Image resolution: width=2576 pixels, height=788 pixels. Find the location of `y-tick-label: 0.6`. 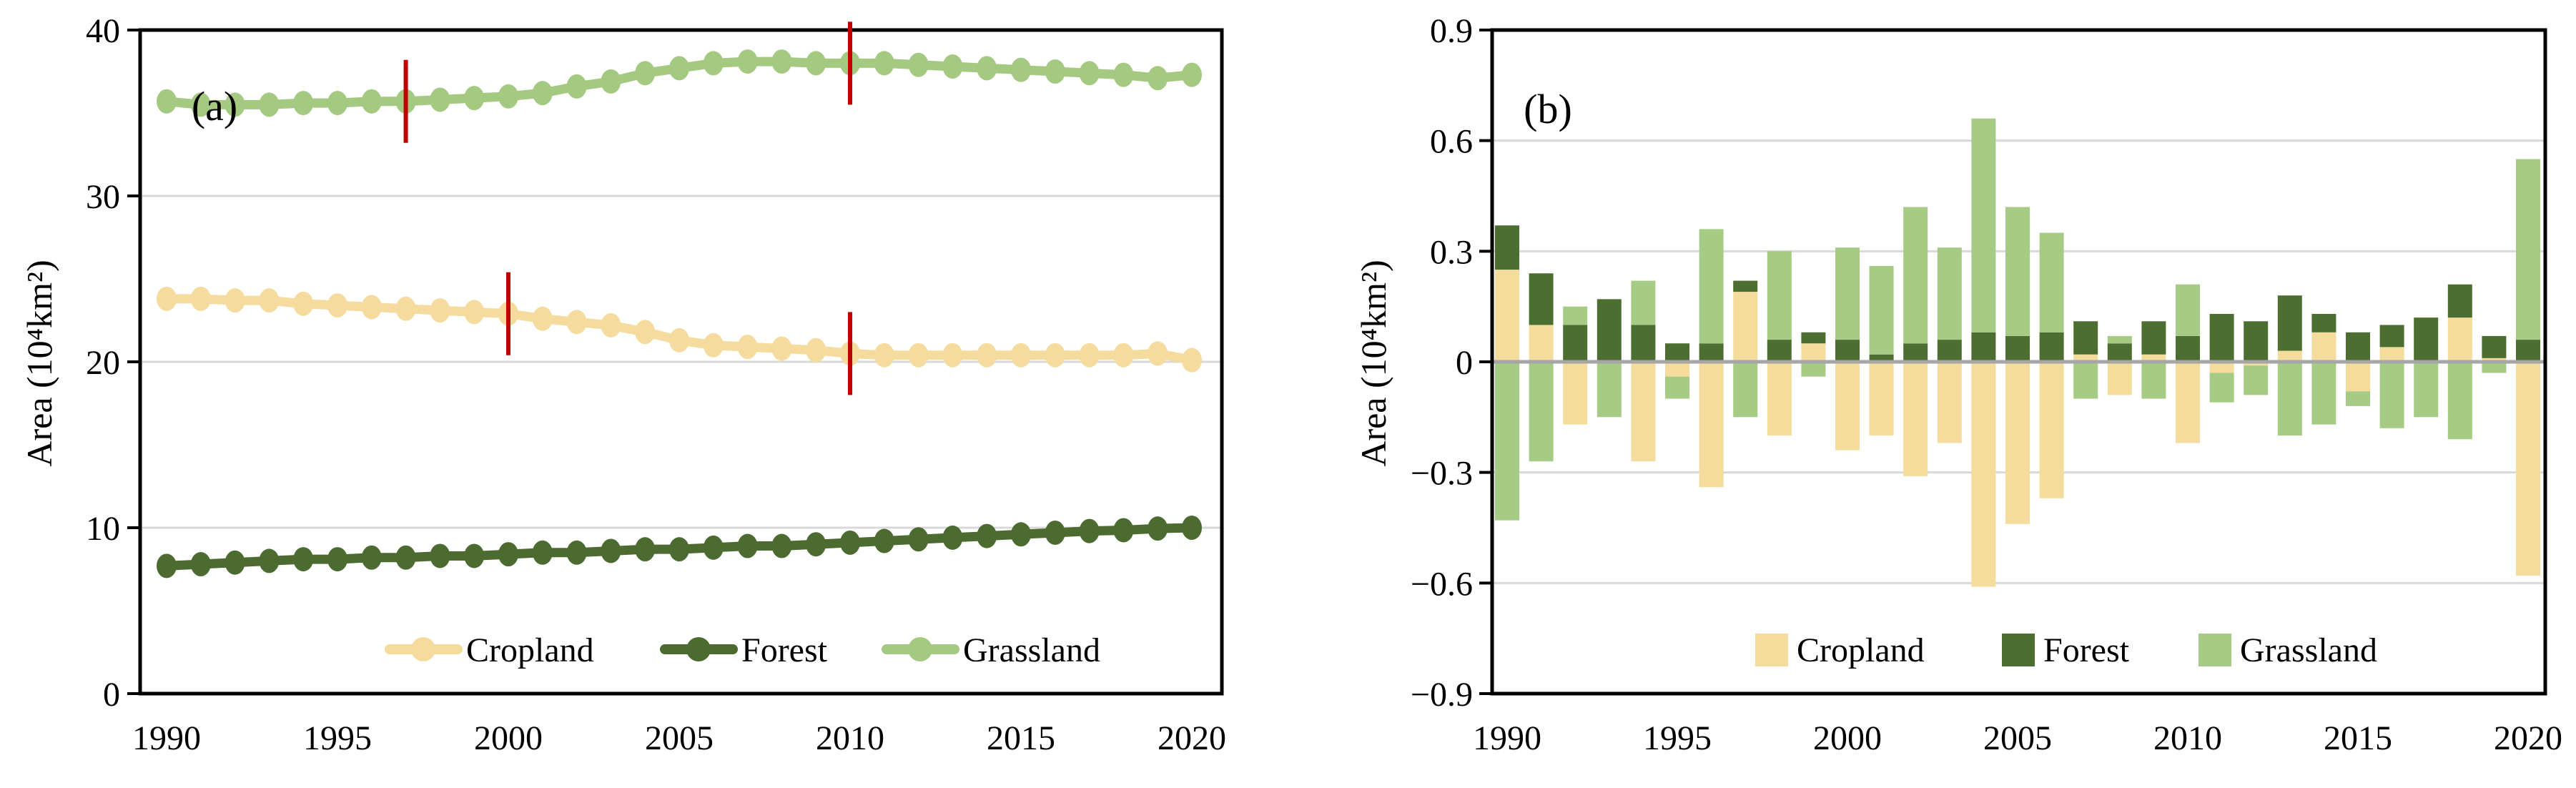

y-tick-label: 0.6 is located at coordinates (1451, 142).